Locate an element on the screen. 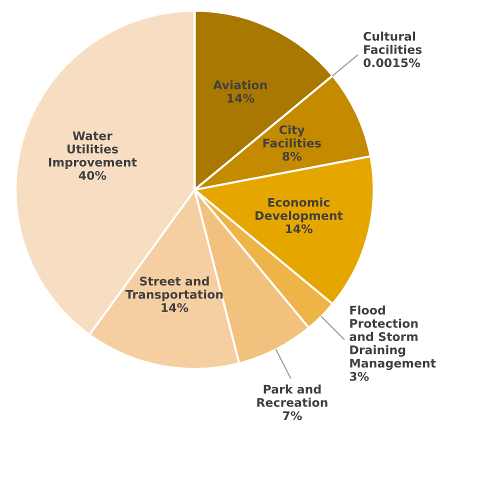  data-label: 3% is located at coordinates (359, 376).